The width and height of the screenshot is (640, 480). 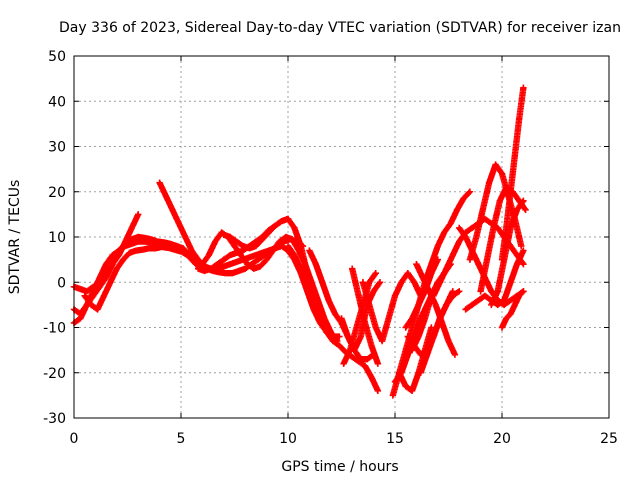 I want to click on y-tick-label: -10, so click(x=54, y=329).